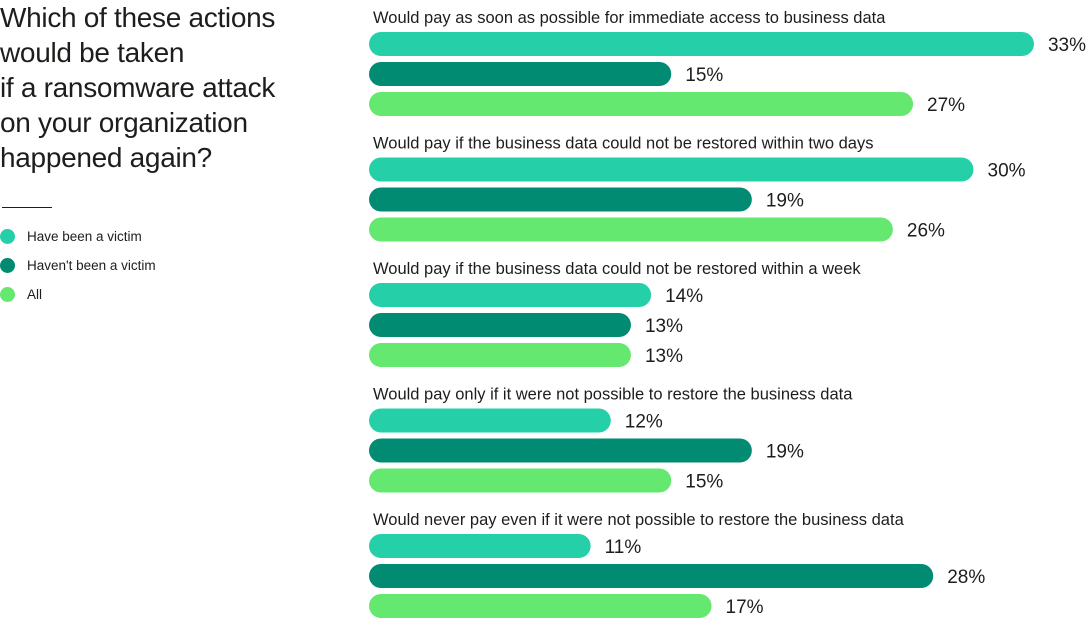 The height and width of the screenshot is (620, 1087). I want to click on legend-item-all: All, so click(78, 294).